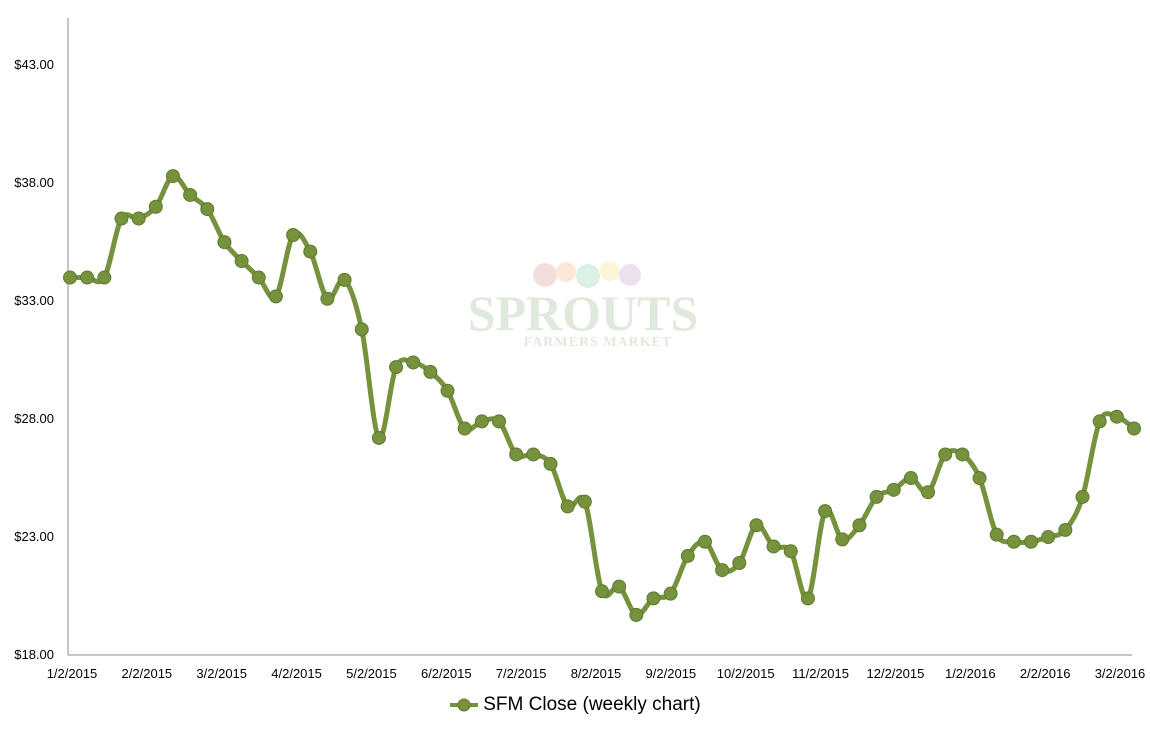  Describe the element at coordinates (464, 705) in the screenshot. I see `legend-marker-icon` at that location.